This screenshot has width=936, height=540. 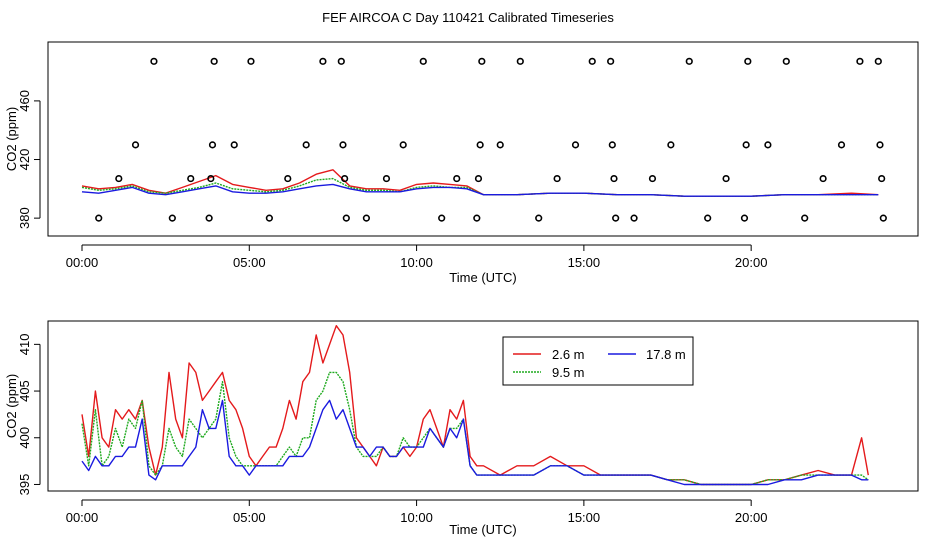 I want to click on bottom-x-axis: 00:00 05:00 10:00 15:00 20:00, so click(x=417, y=512).